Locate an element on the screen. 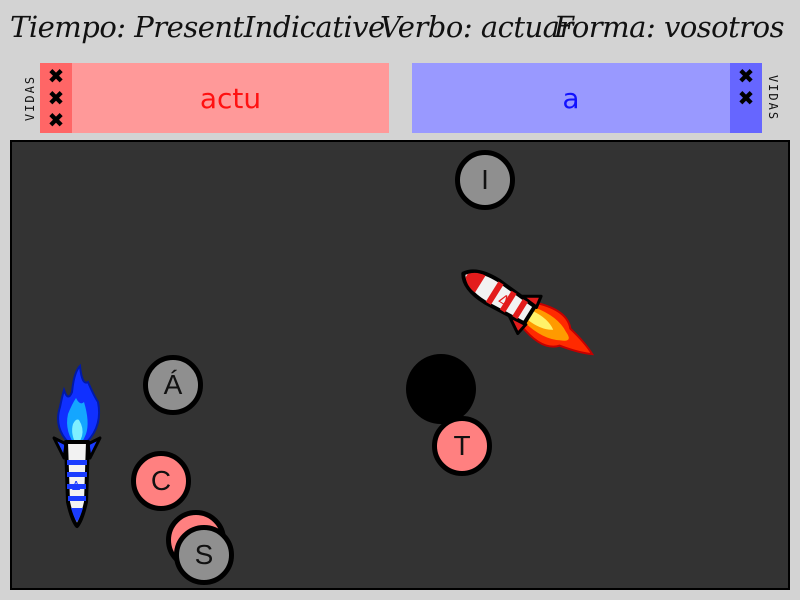 This screenshot has height=600, width=800. player1-lives: ✖ ✖ ✖ is located at coordinates (56, 98).